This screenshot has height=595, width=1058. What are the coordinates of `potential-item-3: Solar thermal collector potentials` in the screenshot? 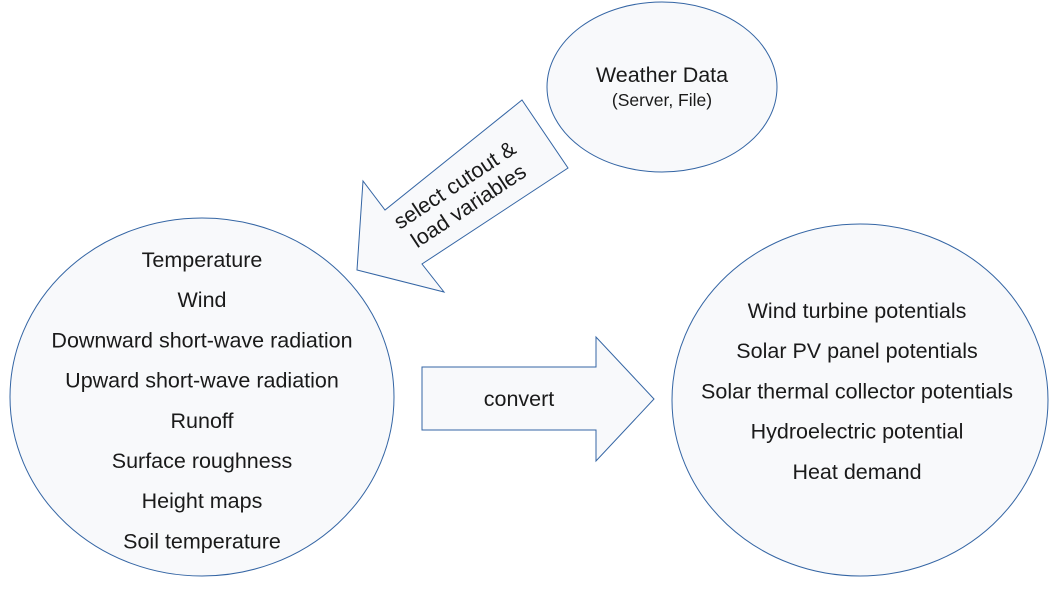 It's located at (857, 391).